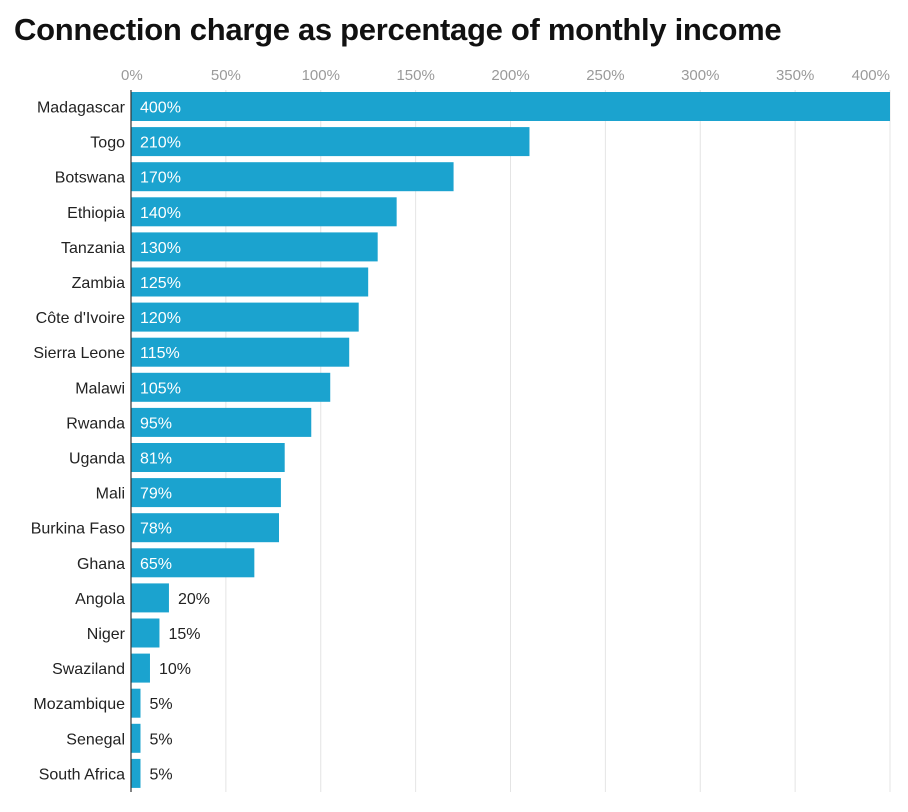  I want to click on category-label: Malawi, so click(100, 388).